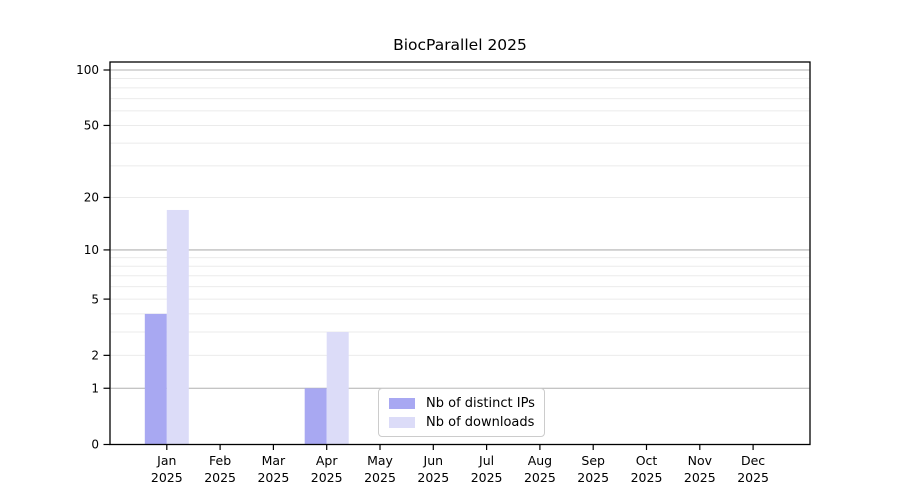 This screenshot has width=900, height=500. Describe the element at coordinates (433, 460) in the screenshot. I see `x-tick-label-month: Jun` at that location.